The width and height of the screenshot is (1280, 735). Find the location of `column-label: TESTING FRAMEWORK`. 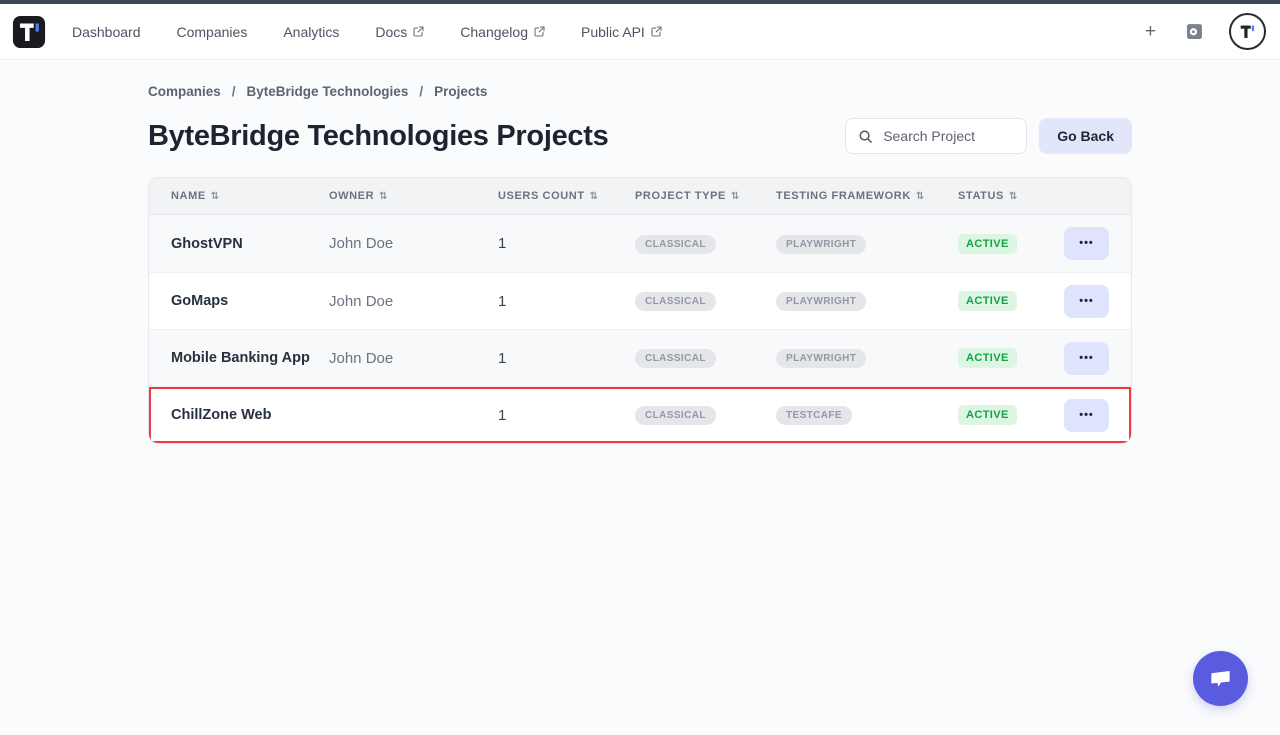

column-label: TESTING FRAMEWORK is located at coordinates (843, 196).